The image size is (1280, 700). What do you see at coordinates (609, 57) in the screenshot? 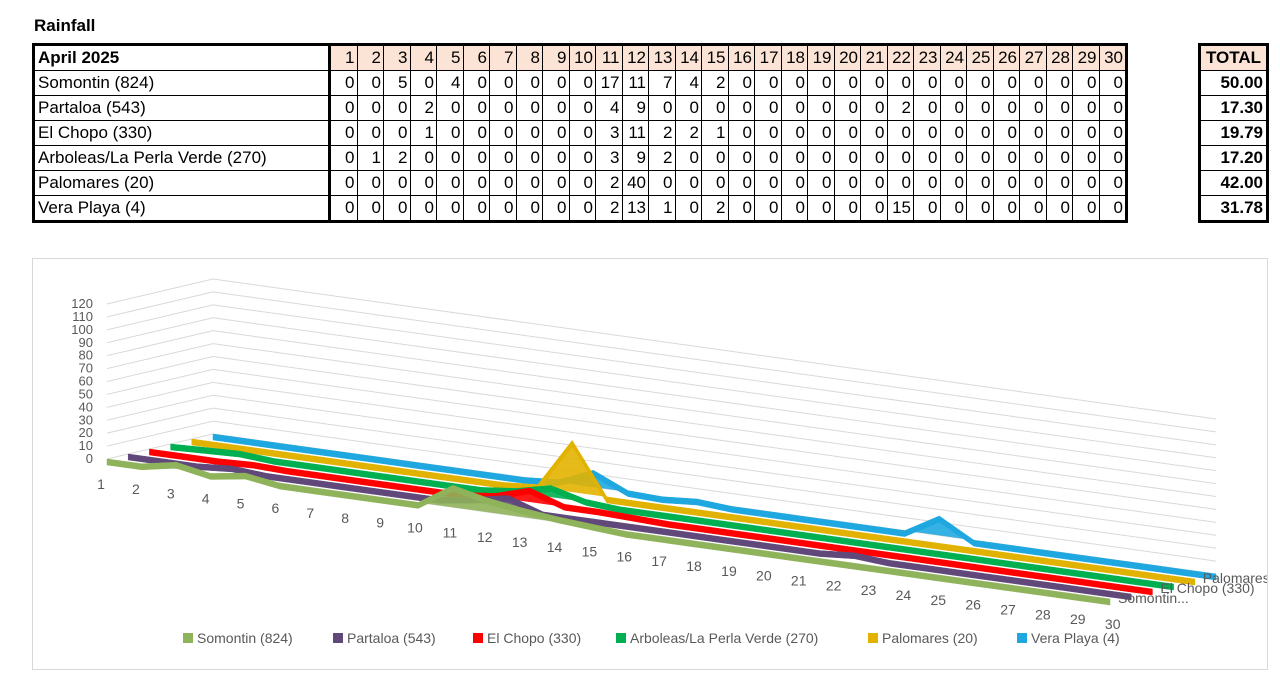
I see `day-header: 11` at bounding box center [609, 57].